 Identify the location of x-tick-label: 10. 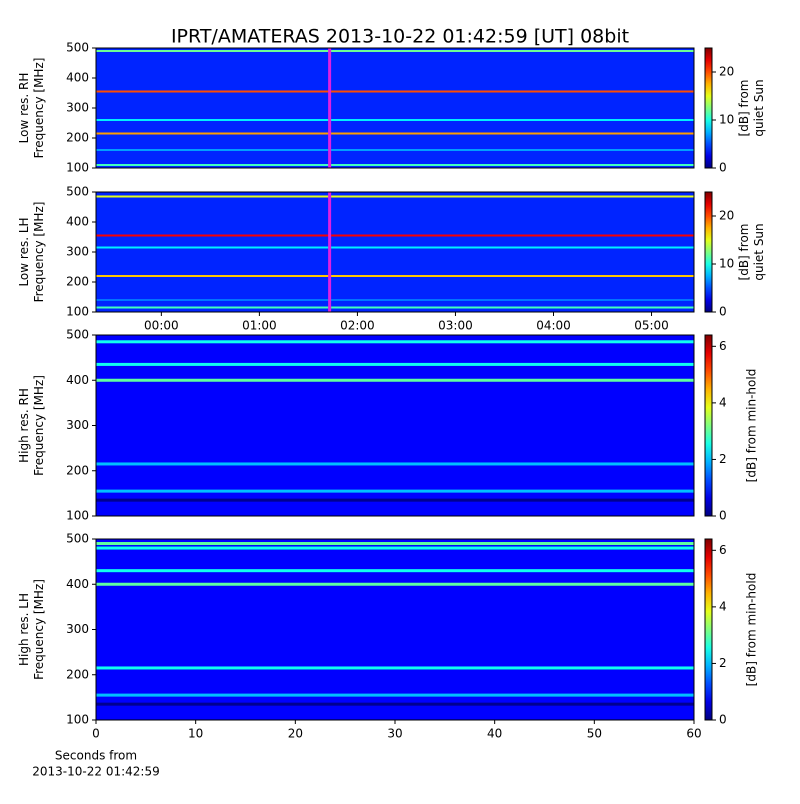
(195, 734).